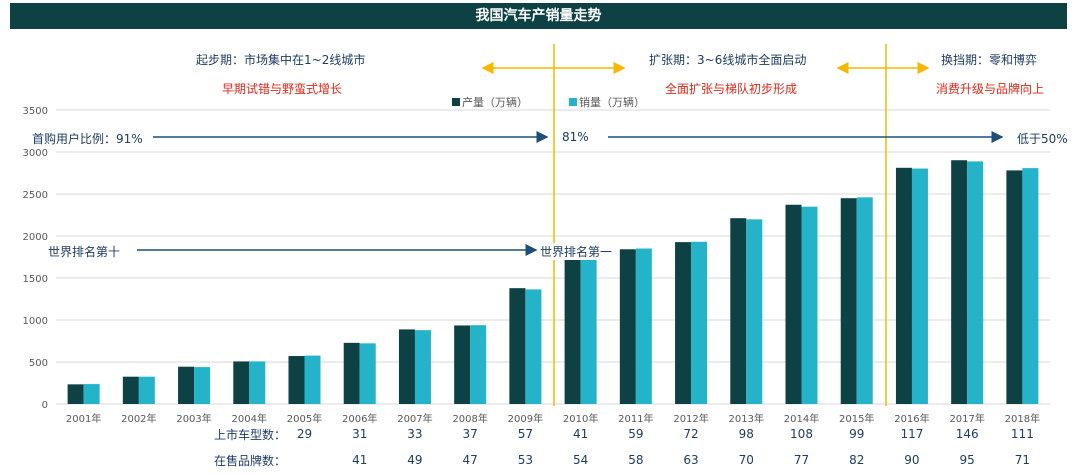  Describe the element at coordinates (38, 363) in the screenshot. I see `y-tick-label: 500` at that location.